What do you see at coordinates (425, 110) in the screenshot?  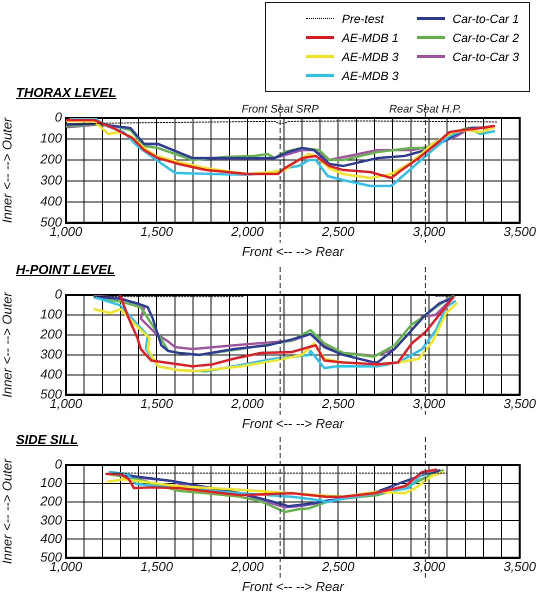 I see `ref-line-label: Rear Seat H.P.` at bounding box center [425, 110].